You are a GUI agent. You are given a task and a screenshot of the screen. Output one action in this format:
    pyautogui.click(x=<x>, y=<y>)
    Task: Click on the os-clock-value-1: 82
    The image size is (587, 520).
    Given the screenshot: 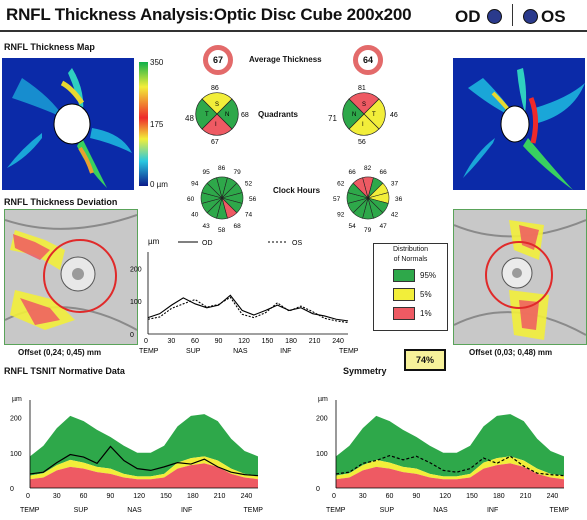 What is the action you would take?
    pyautogui.click(x=368, y=168)
    